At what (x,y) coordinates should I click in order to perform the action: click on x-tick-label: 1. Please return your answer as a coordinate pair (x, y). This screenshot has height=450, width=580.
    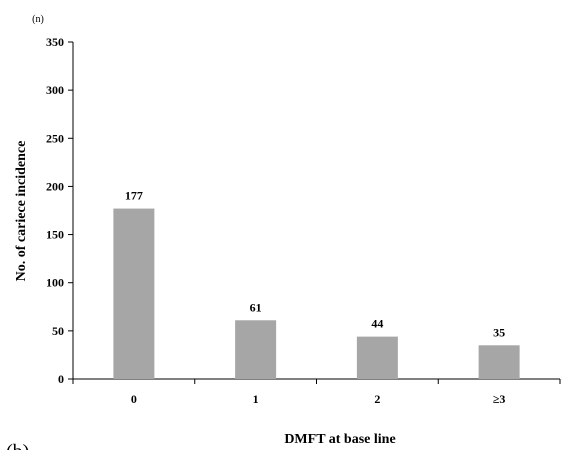
    Looking at the image, I should click on (256, 399).